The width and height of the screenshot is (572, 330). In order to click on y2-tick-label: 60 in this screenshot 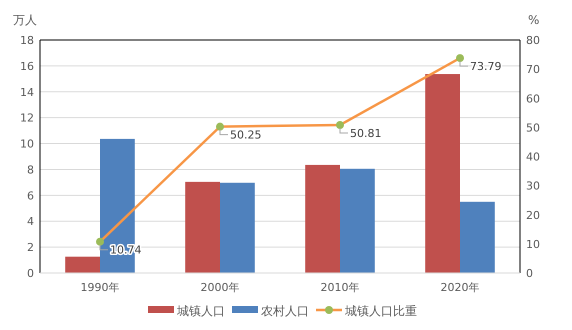, I will do `click(533, 99)`.